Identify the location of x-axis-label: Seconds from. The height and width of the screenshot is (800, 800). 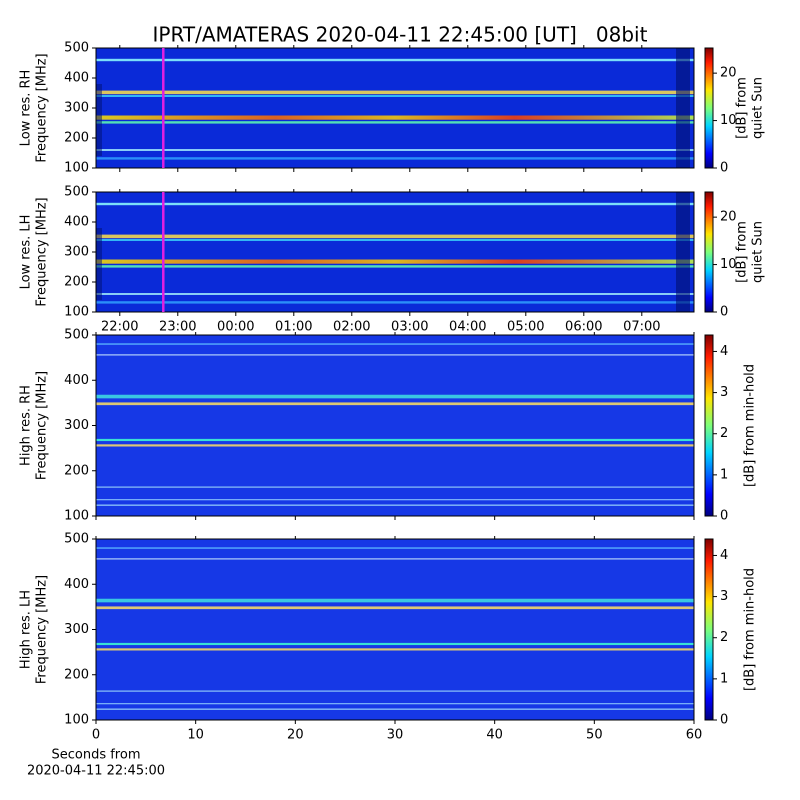
(95, 755).